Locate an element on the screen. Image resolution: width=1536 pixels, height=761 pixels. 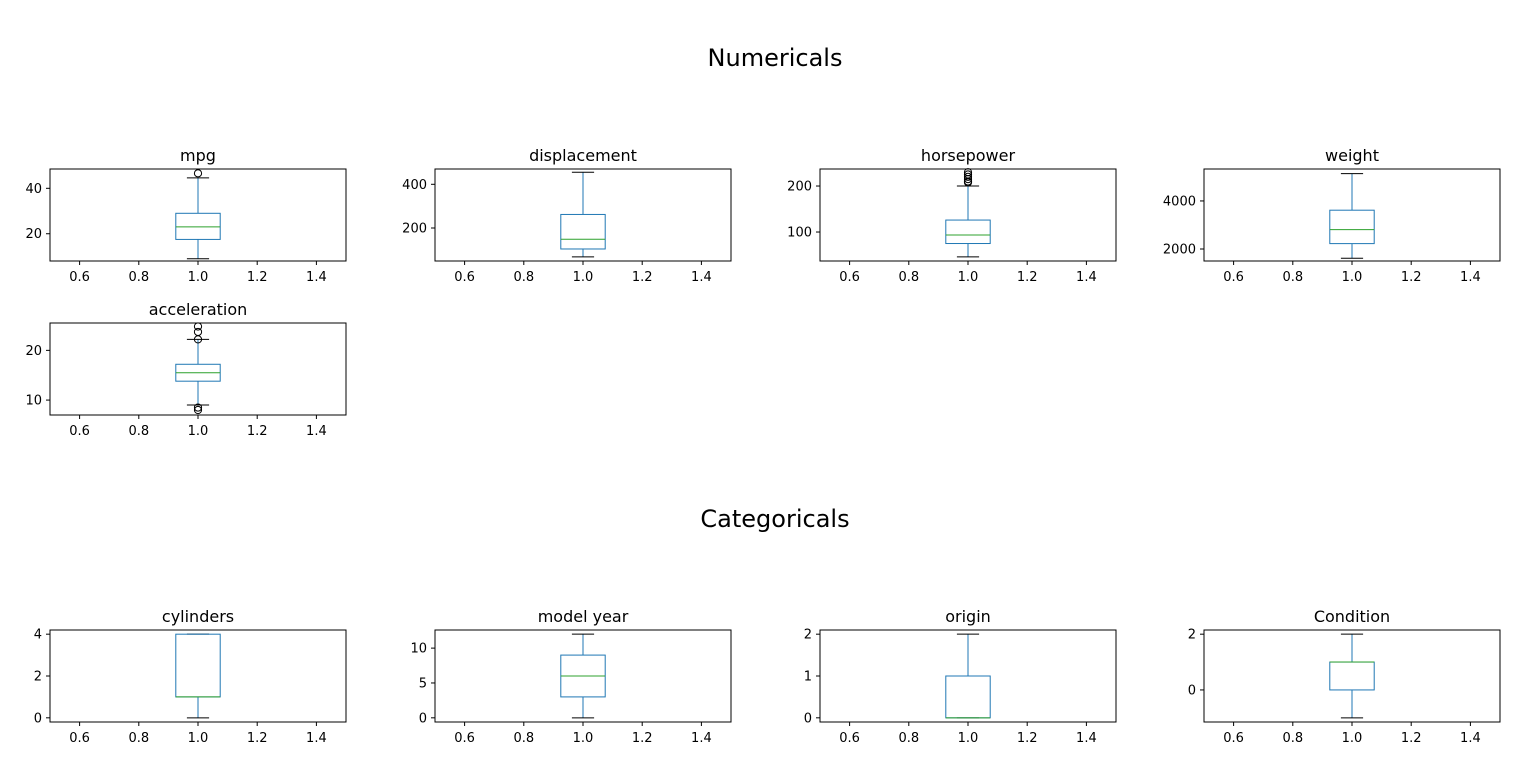
y-tick-label: 1 is located at coordinates (808, 677).